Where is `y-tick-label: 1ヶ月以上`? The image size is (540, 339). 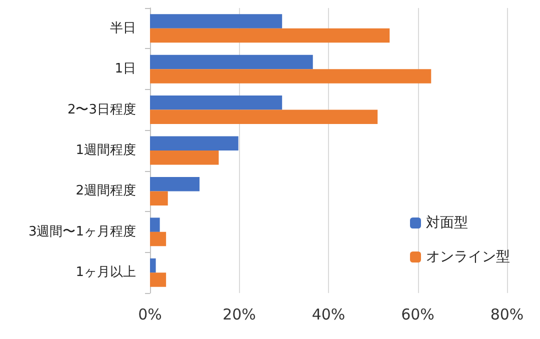
y-tick-label: 1ヶ月以上 is located at coordinates (106, 272).